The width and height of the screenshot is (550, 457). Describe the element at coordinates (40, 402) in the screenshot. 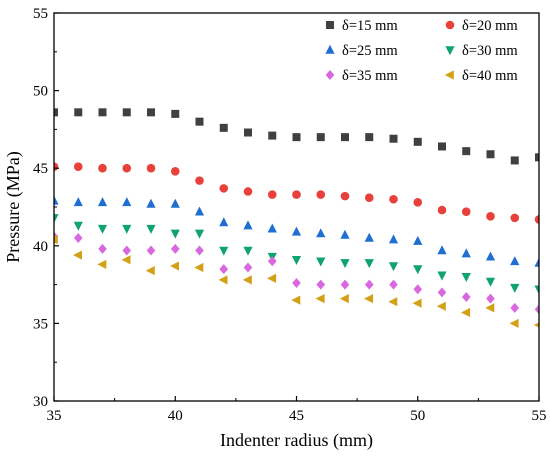

I see `y-tick-label: 30` at that location.